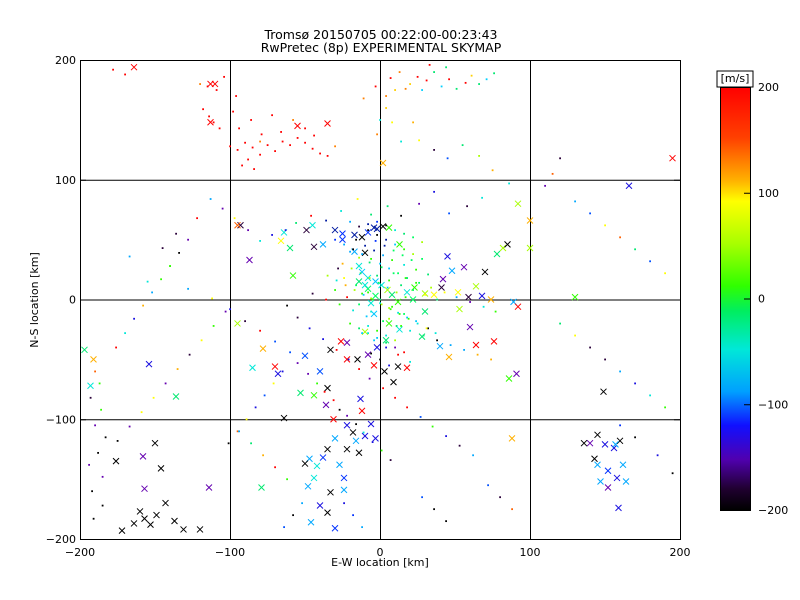 This screenshot has height=600, width=800. Describe the element at coordinates (735, 79) in the screenshot. I see `colorbar-label-box` at that location.